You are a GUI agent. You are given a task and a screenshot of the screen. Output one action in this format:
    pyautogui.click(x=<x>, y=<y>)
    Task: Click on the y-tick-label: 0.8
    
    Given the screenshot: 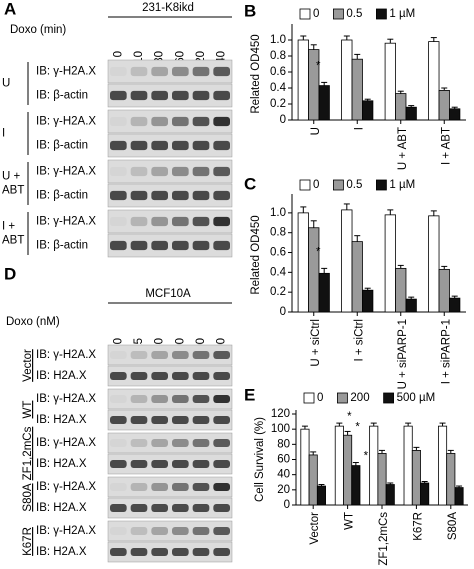 What is the action you would take?
    pyautogui.click(x=278, y=233)
    